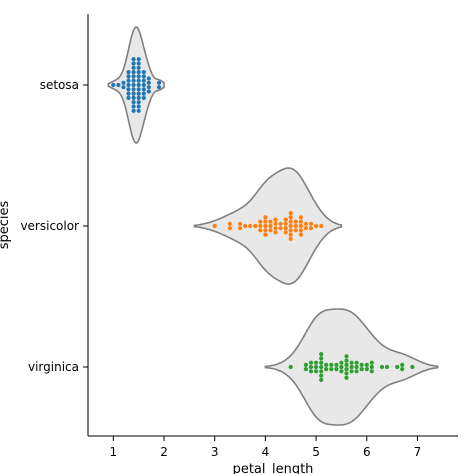 This screenshot has height=474, width=474. What do you see at coordinates (273, 468) in the screenshot?
I see `x-axis-title: petal_length` at bounding box center [273, 468].